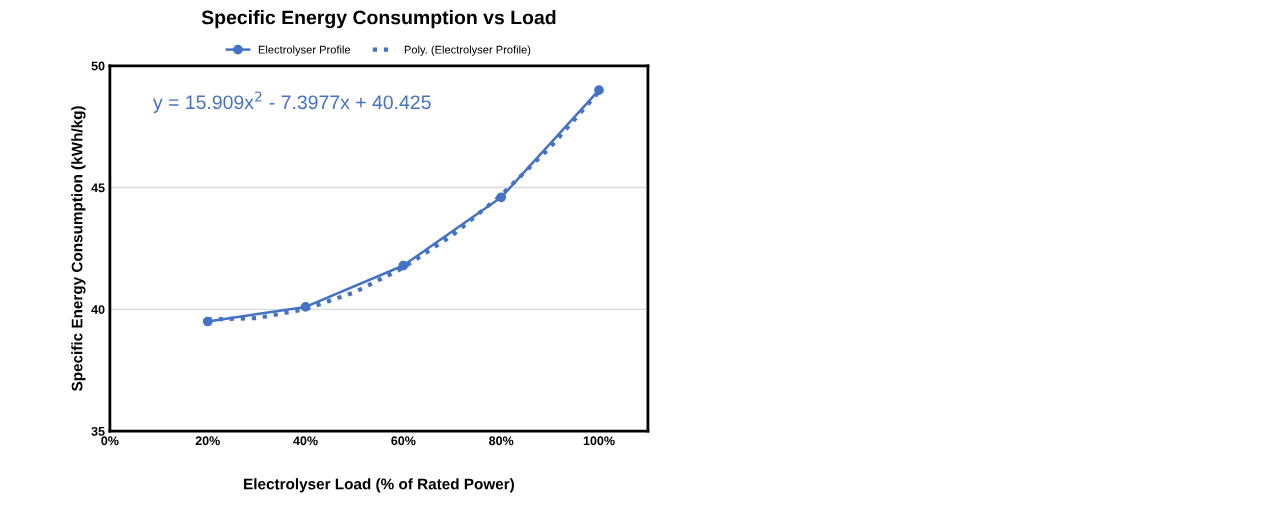 The image size is (1263, 506). Describe the element at coordinates (599, 441) in the screenshot. I see `x-tick-label: 100%` at that location.